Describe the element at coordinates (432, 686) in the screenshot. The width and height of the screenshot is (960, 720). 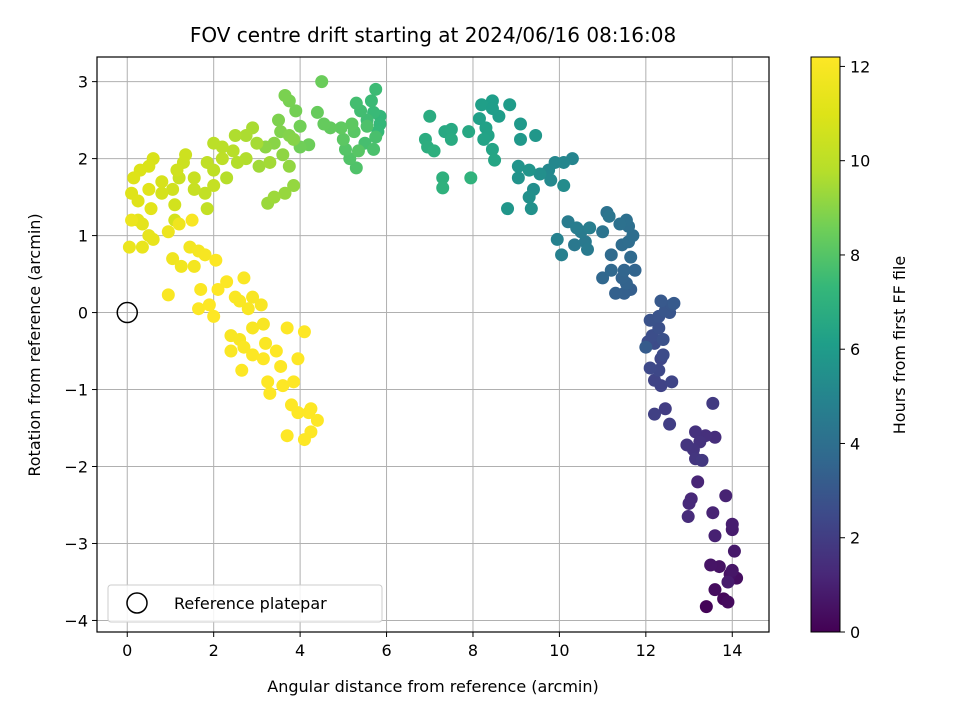
I see `x-axis-label: Angular distance from reference (arcmin)` at that location.